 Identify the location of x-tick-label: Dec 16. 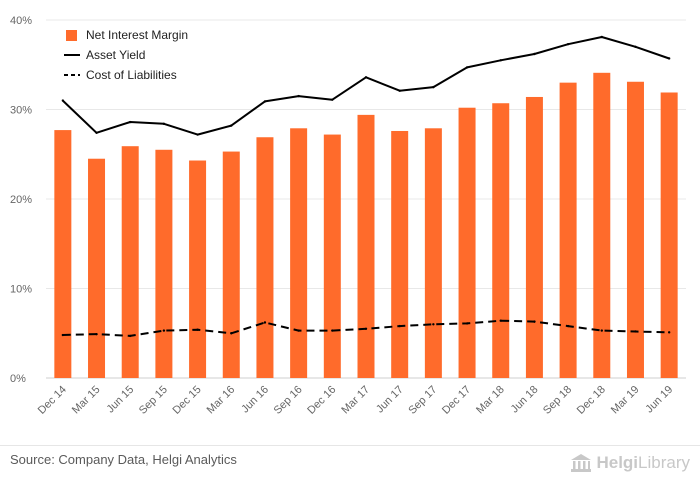
(321, 400).